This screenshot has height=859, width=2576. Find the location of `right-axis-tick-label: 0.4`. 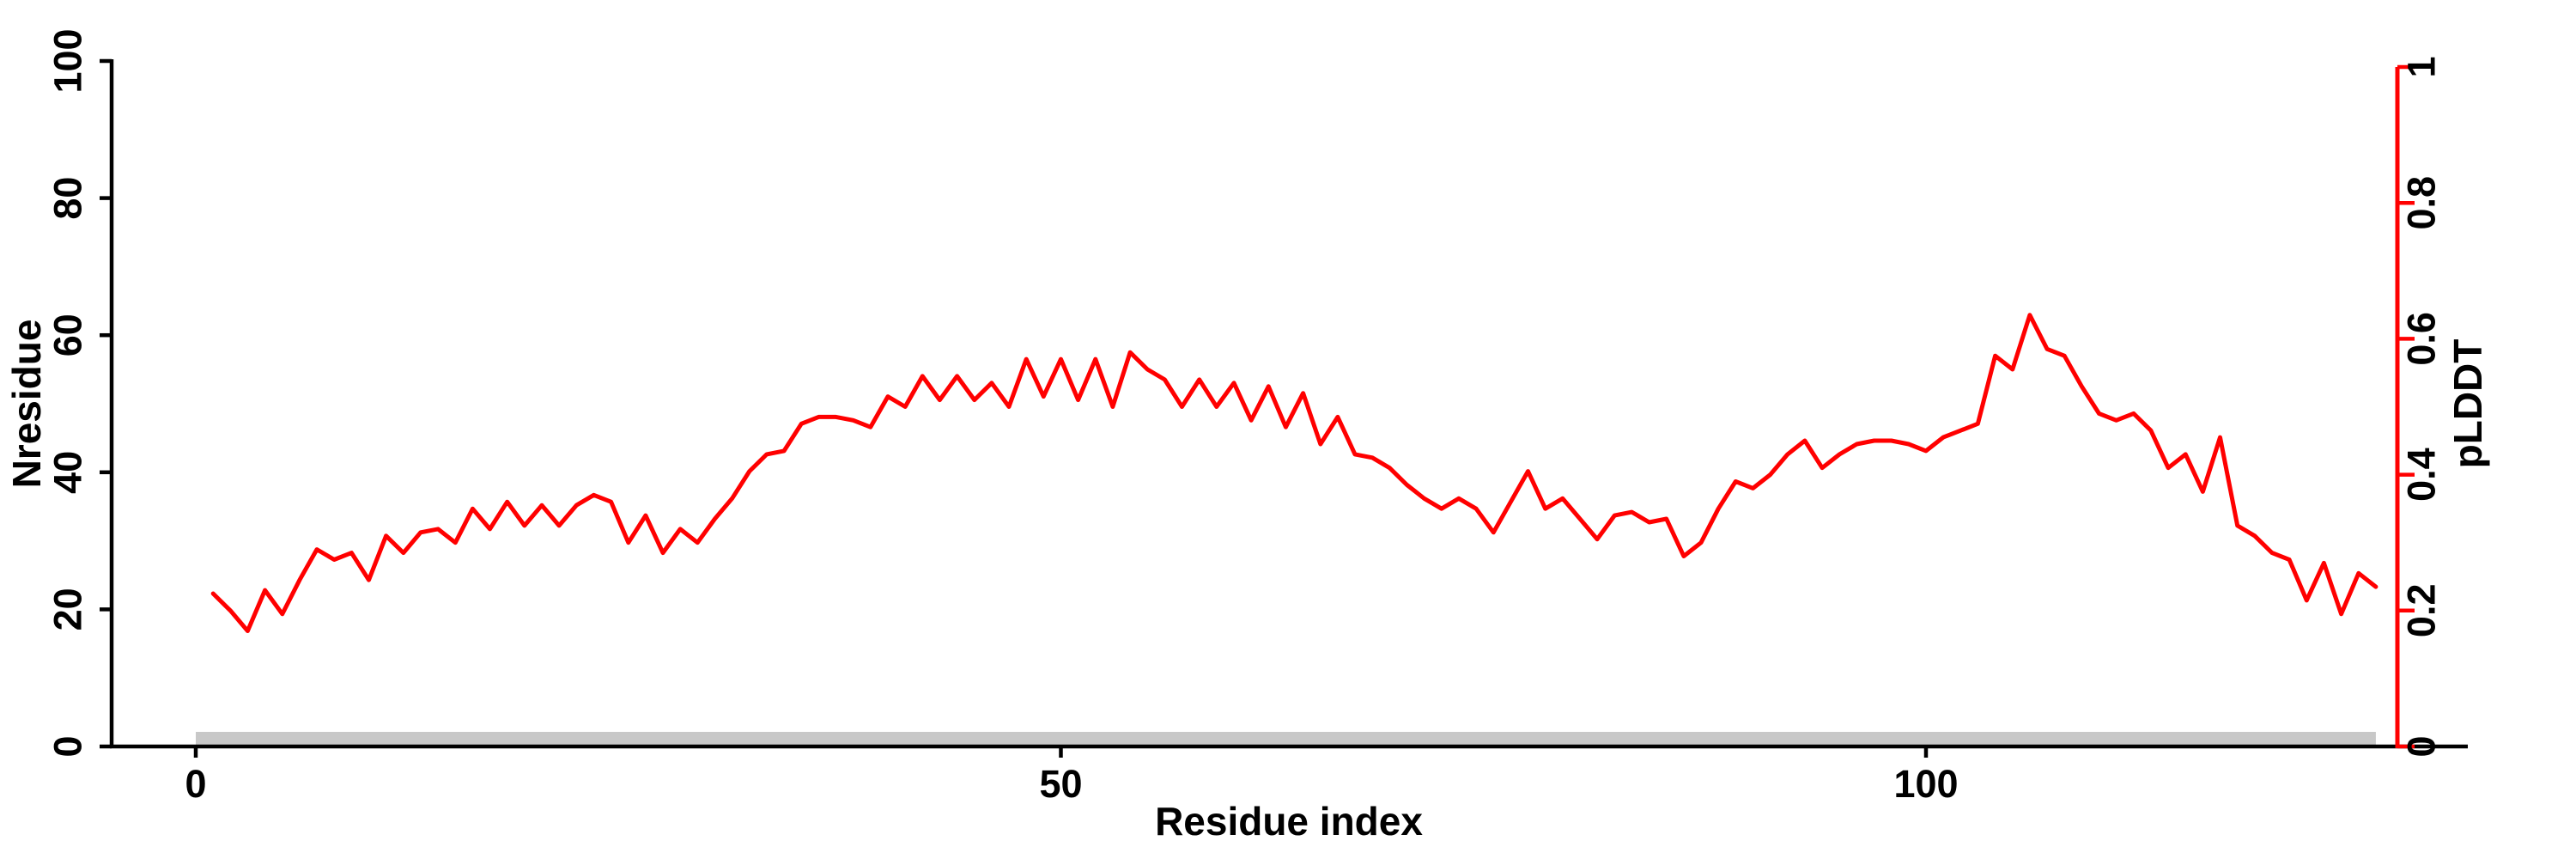

right-axis-tick-label: 0.4 is located at coordinates (2422, 475).